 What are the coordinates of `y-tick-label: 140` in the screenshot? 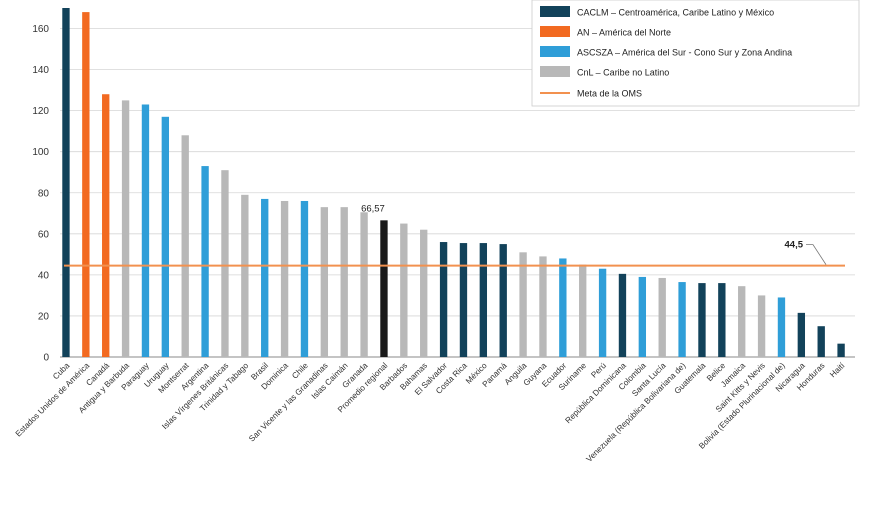 It's located at (40, 70).